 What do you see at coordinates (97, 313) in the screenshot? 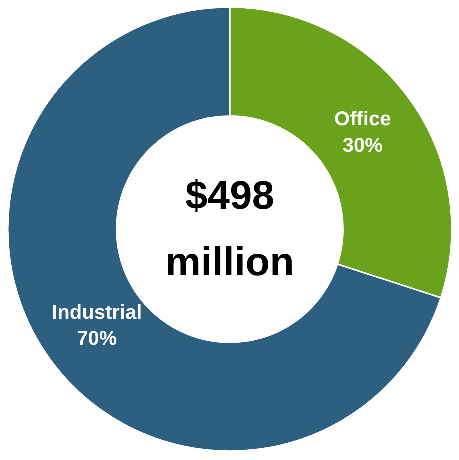
I see `slice-label: Industrial` at bounding box center [97, 313].